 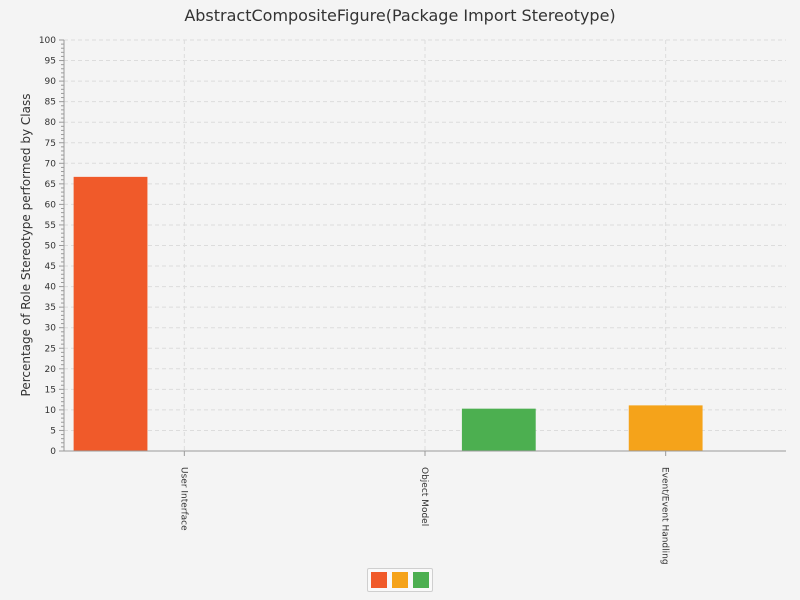 What do you see at coordinates (51, 247) in the screenshot?
I see `y-tick-label: 50` at bounding box center [51, 247].